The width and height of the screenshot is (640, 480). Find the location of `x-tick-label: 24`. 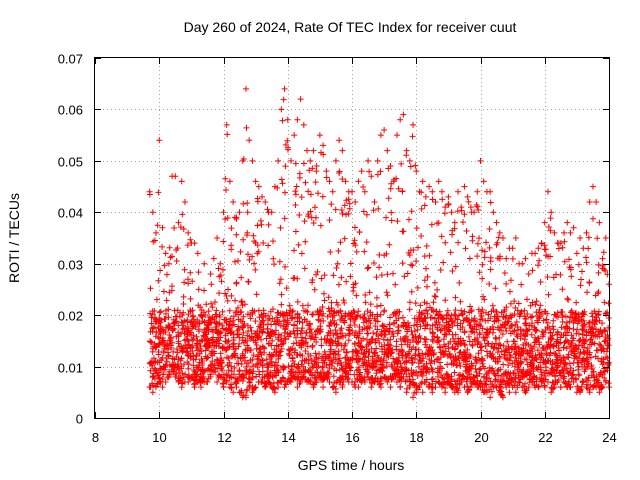

x-tick-label: 24 is located at coordinates (609, 437).